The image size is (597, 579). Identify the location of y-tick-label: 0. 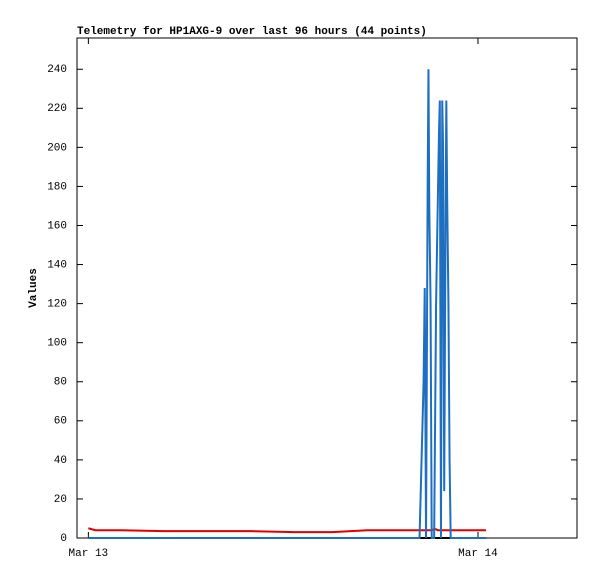
(63, 539).